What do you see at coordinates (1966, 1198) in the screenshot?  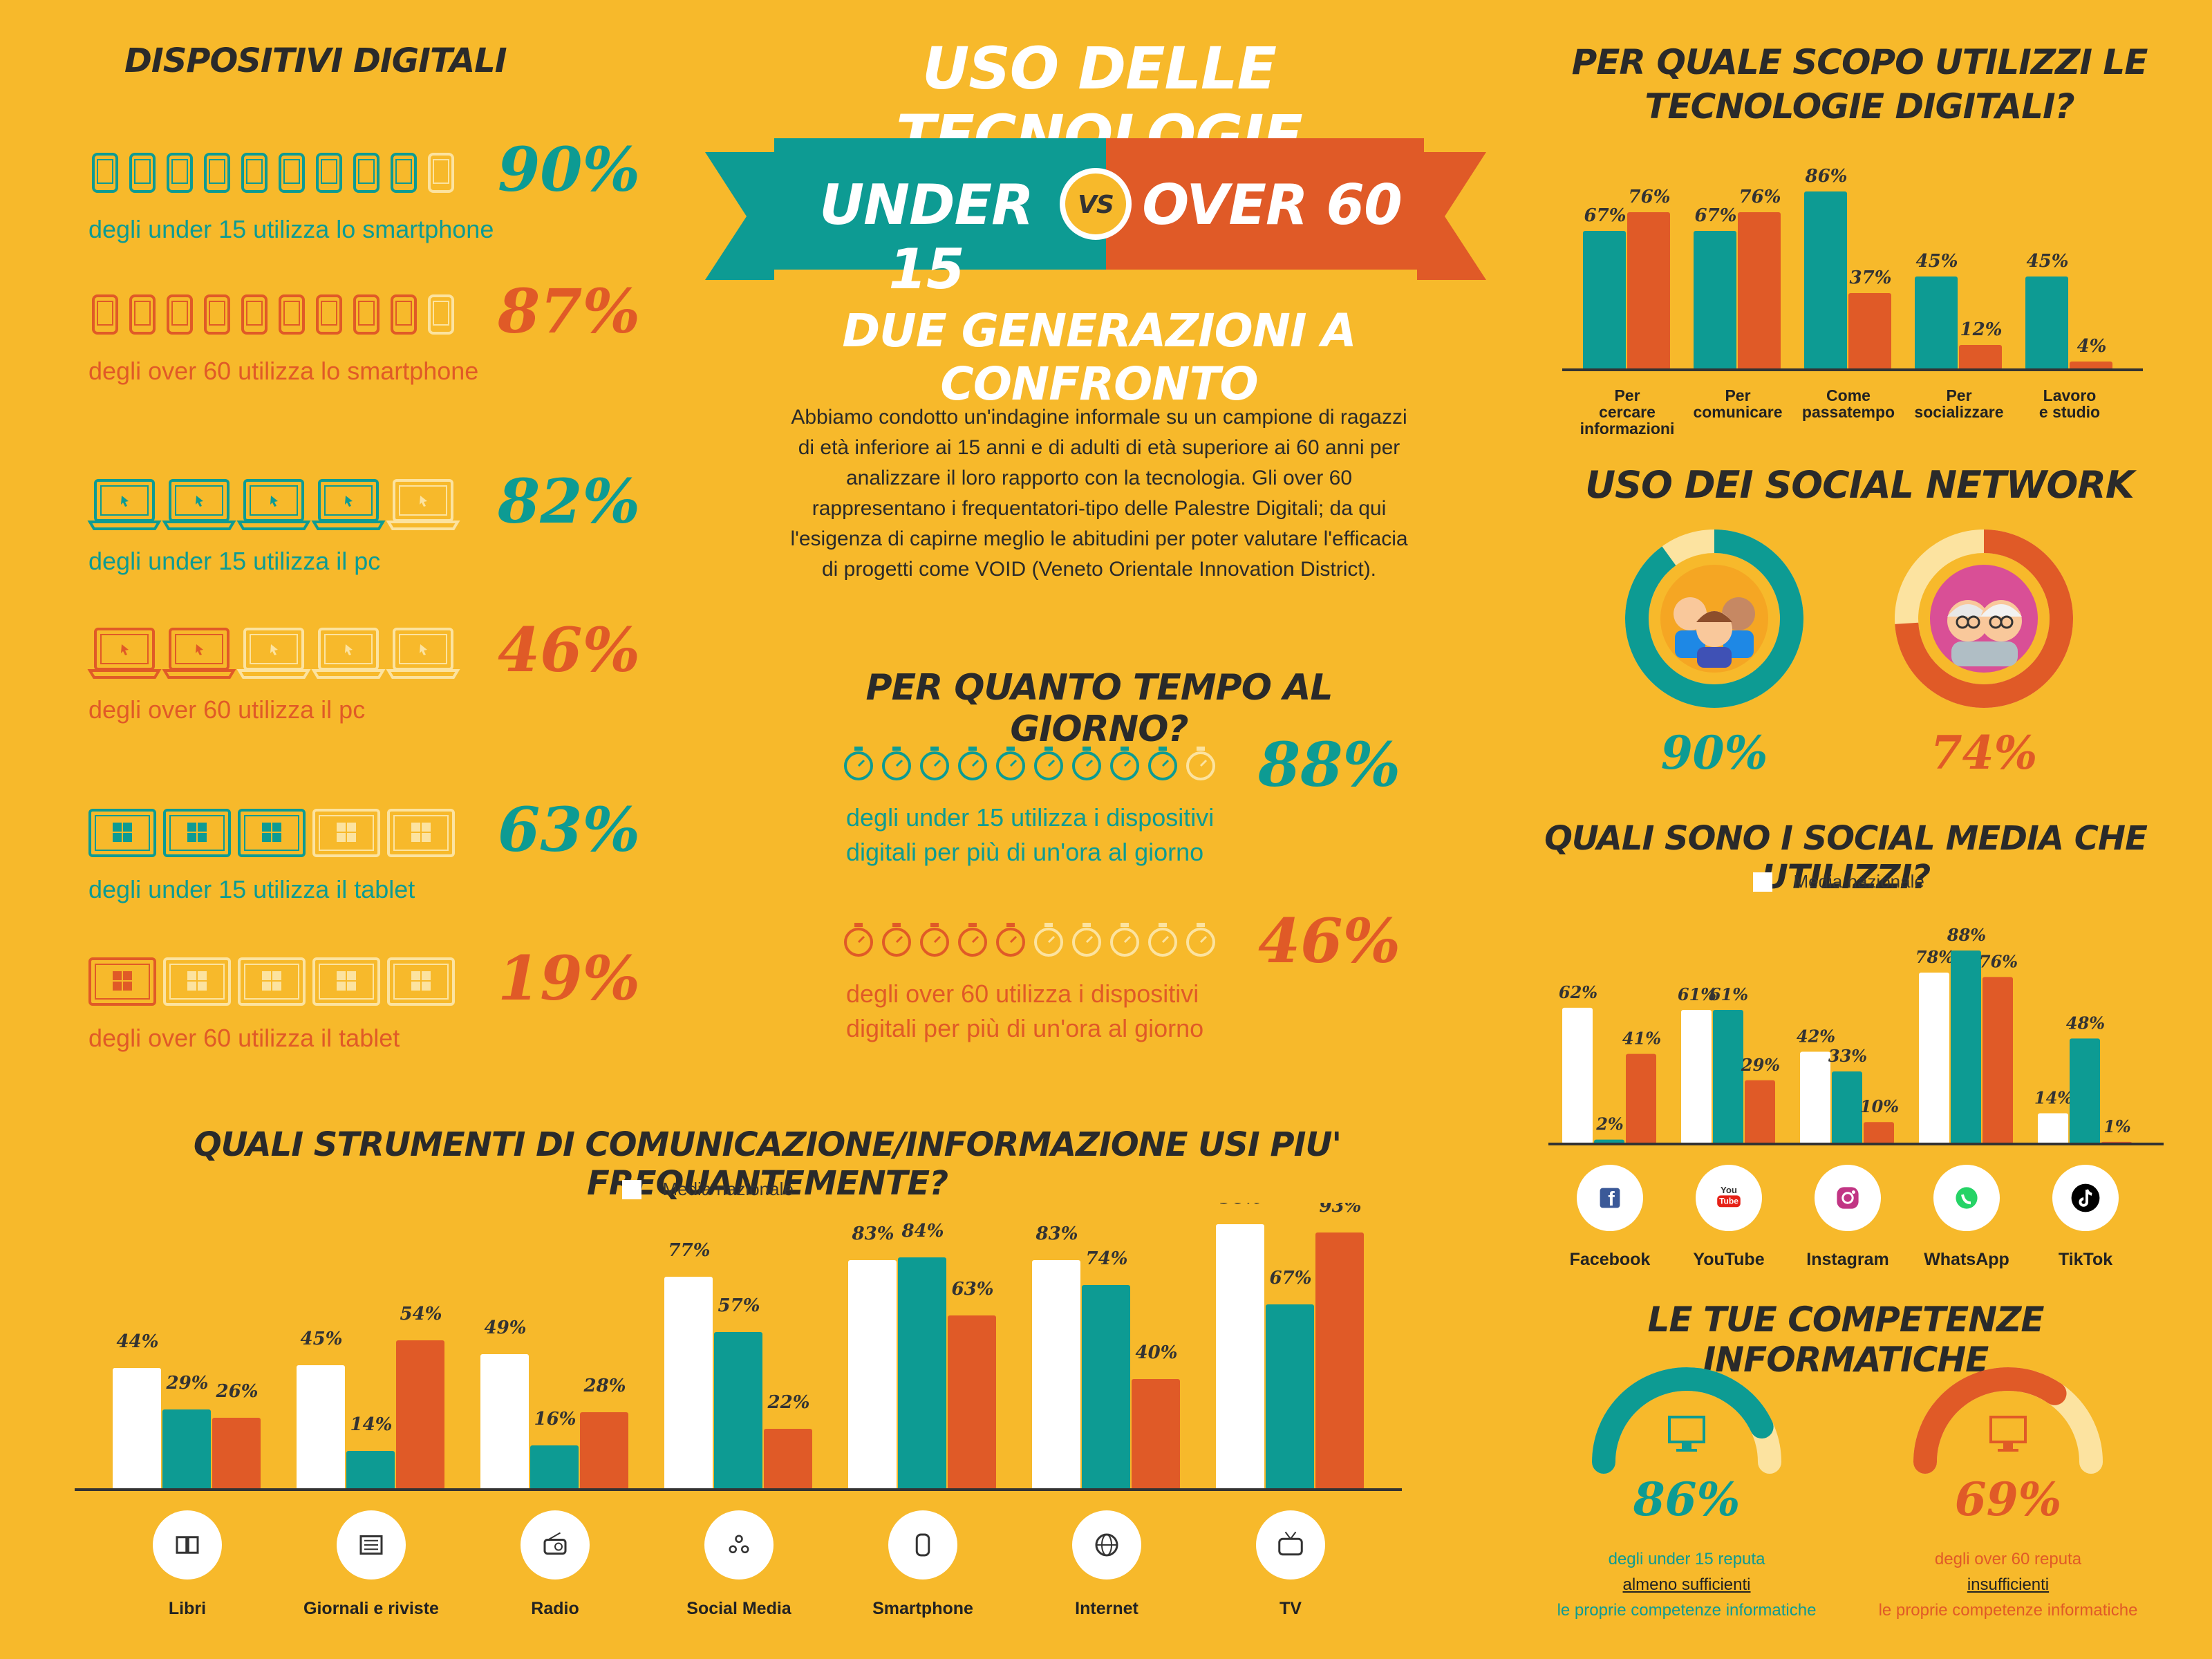 I see `whatsapp-icon` at bounding box center [1966, 1198].